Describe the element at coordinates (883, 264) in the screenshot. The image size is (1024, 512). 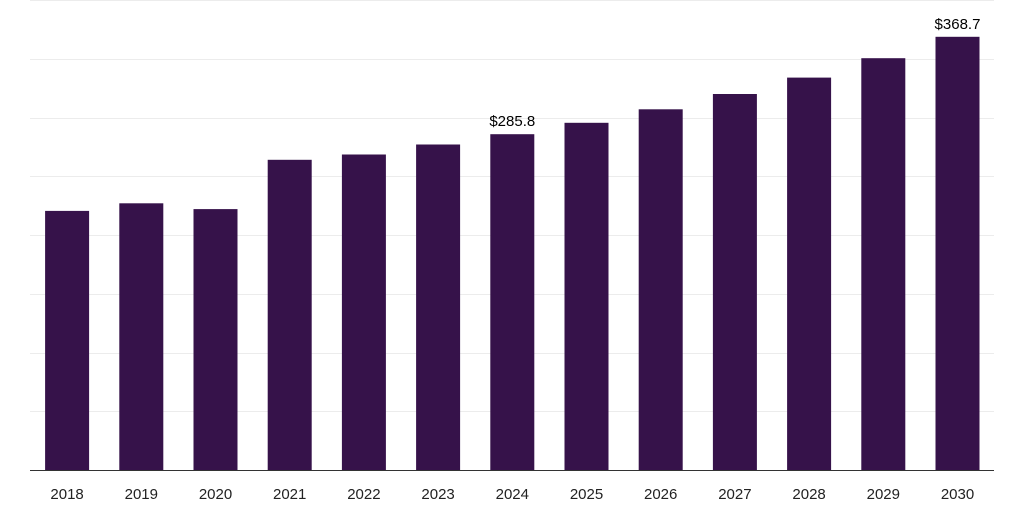
I see `bar-2029` at that location.